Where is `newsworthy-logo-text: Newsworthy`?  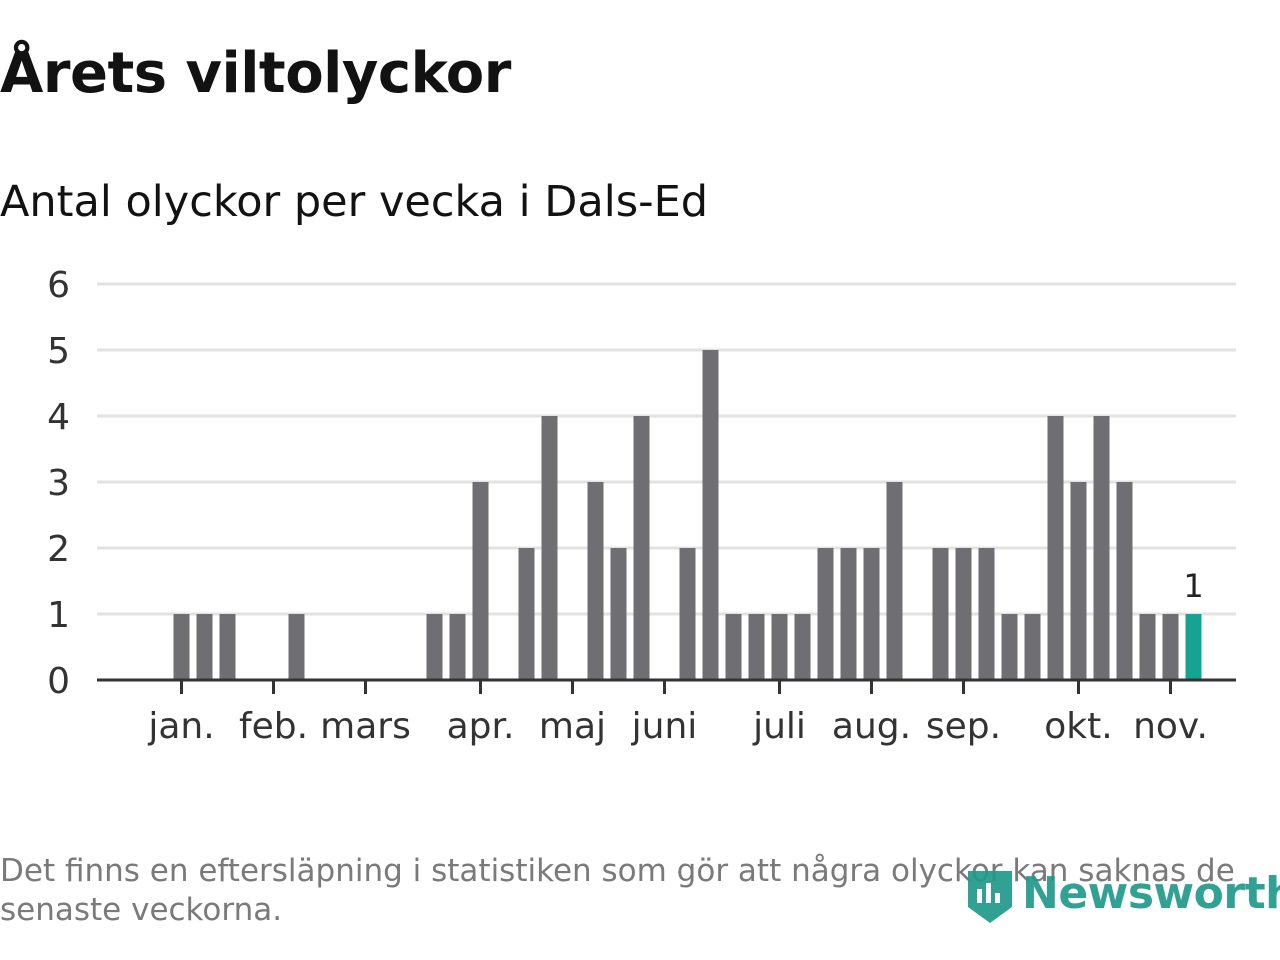
newsworthy-logo-text: Newsworthy is located at coordinates (1151, 893).